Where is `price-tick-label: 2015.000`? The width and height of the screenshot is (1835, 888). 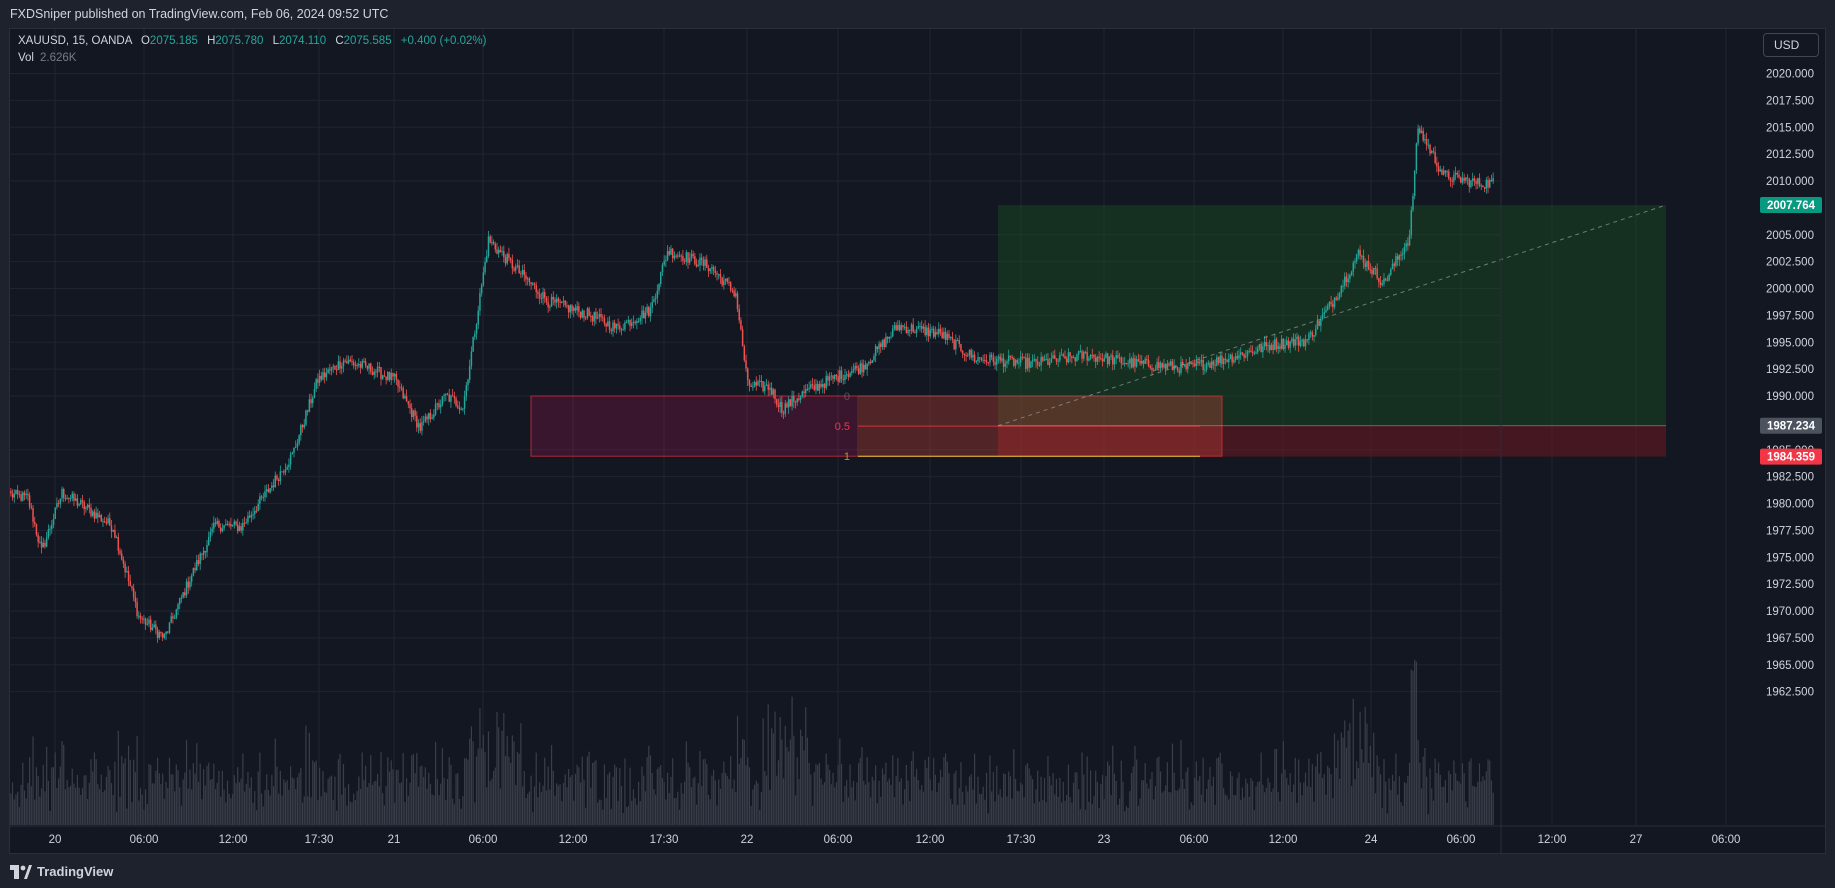 price-tick-label: 2015.000 is located at coordinates (1790, 128).